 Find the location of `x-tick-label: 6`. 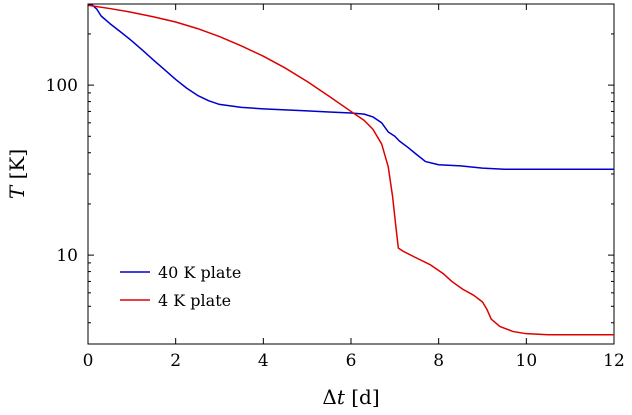

x-tick-label: 6 is located at coordinates (351, 361).